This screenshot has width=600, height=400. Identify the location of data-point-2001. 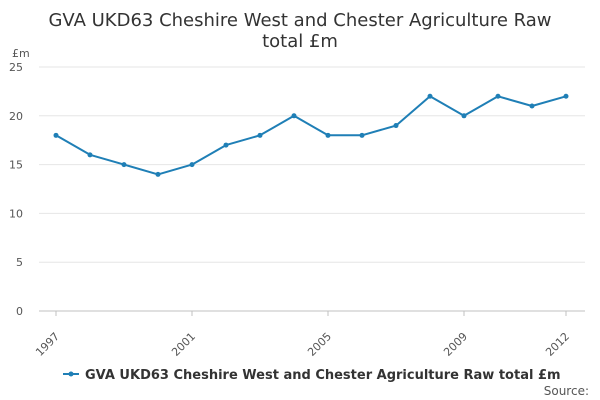
(192, 165).